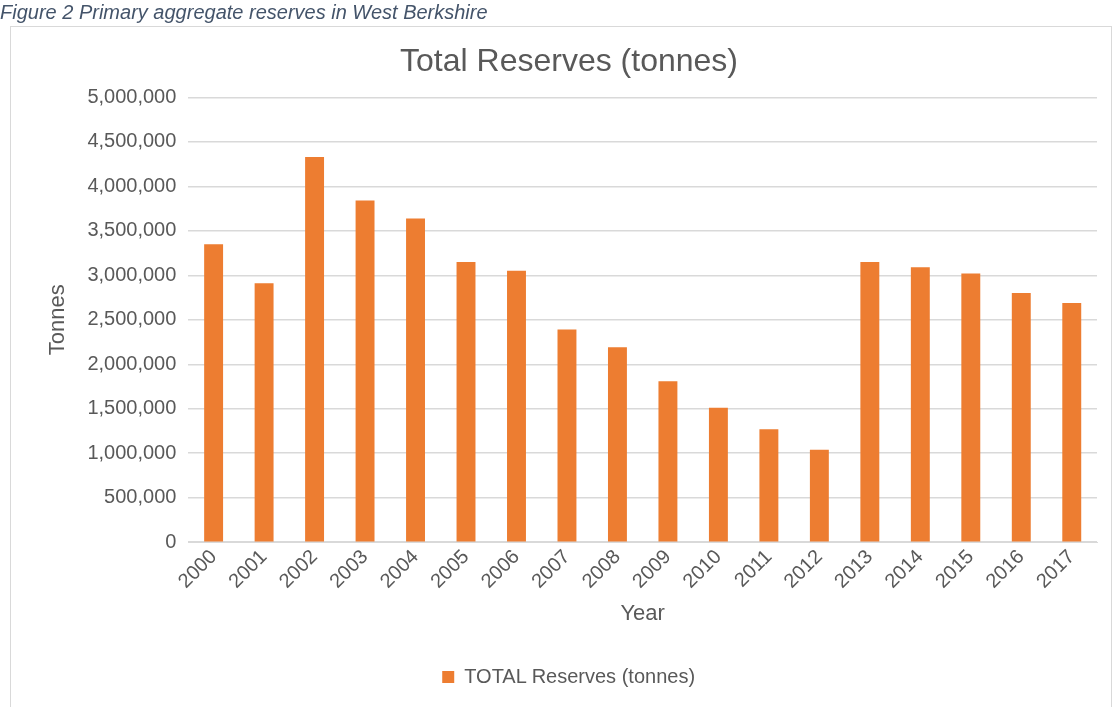 The image size is (1114, 707). Describe the element at coordinates (132, 318) in the screenshot. I see `y-tick-label: 2,500,000` at that location.